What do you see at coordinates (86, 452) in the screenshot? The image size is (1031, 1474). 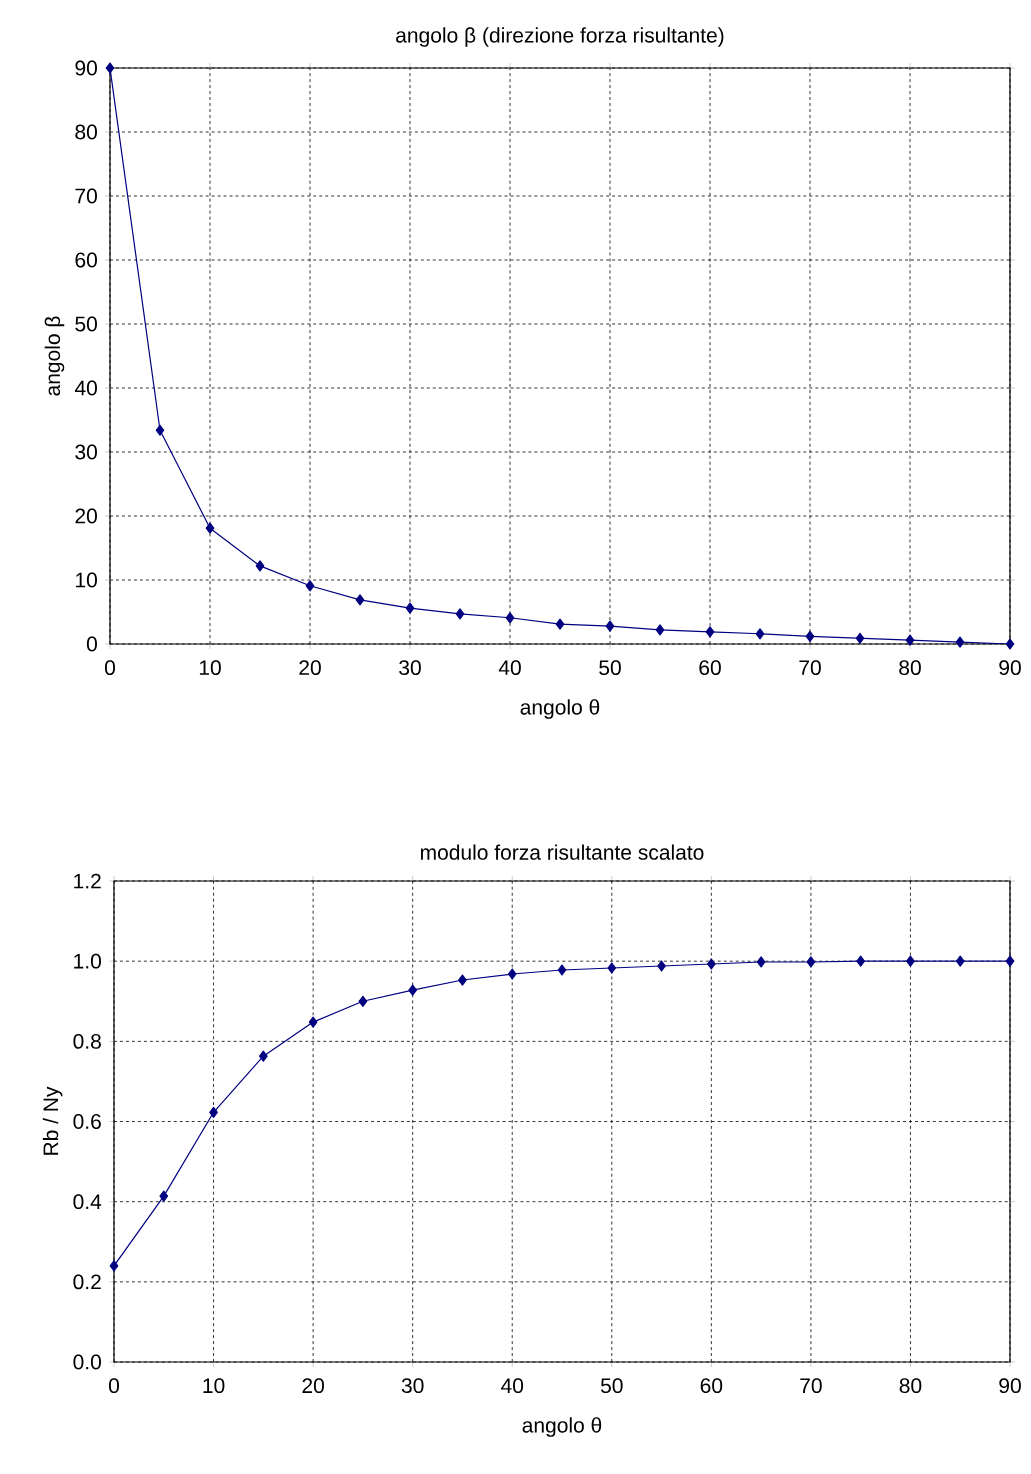 I see `y-tick-label: 30` at bounding box center [86, 452].